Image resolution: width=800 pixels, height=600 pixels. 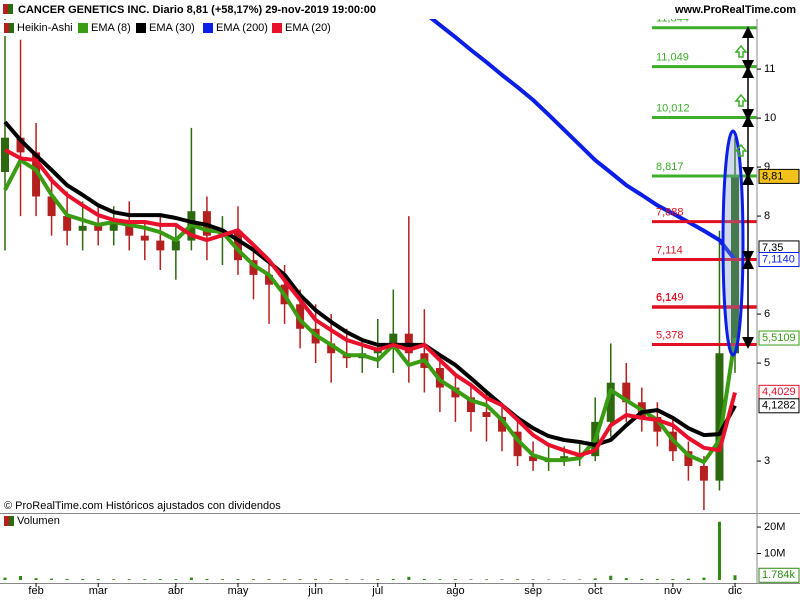 What do you see at coordinates (308, 28) in the screenshot?
I see `legend-label: EMA (20)` at bounding box center [308, 28].